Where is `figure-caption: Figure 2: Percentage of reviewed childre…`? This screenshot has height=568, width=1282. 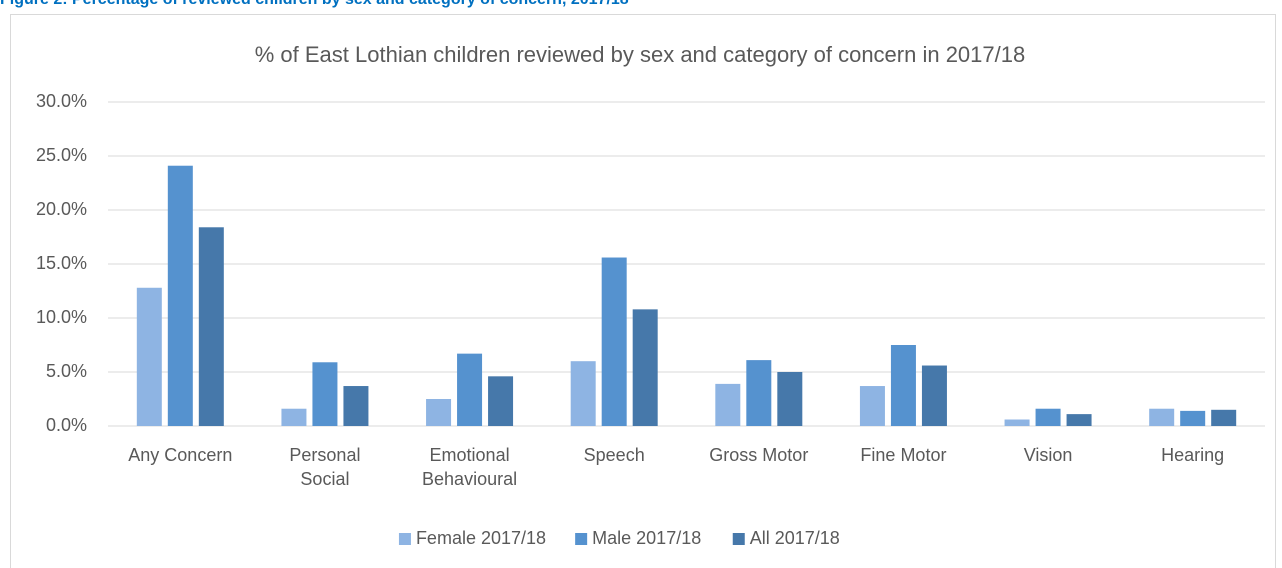
figure-caption: Figure 2: Percentage of reviewed childre… is located at coordinates (314, 4).